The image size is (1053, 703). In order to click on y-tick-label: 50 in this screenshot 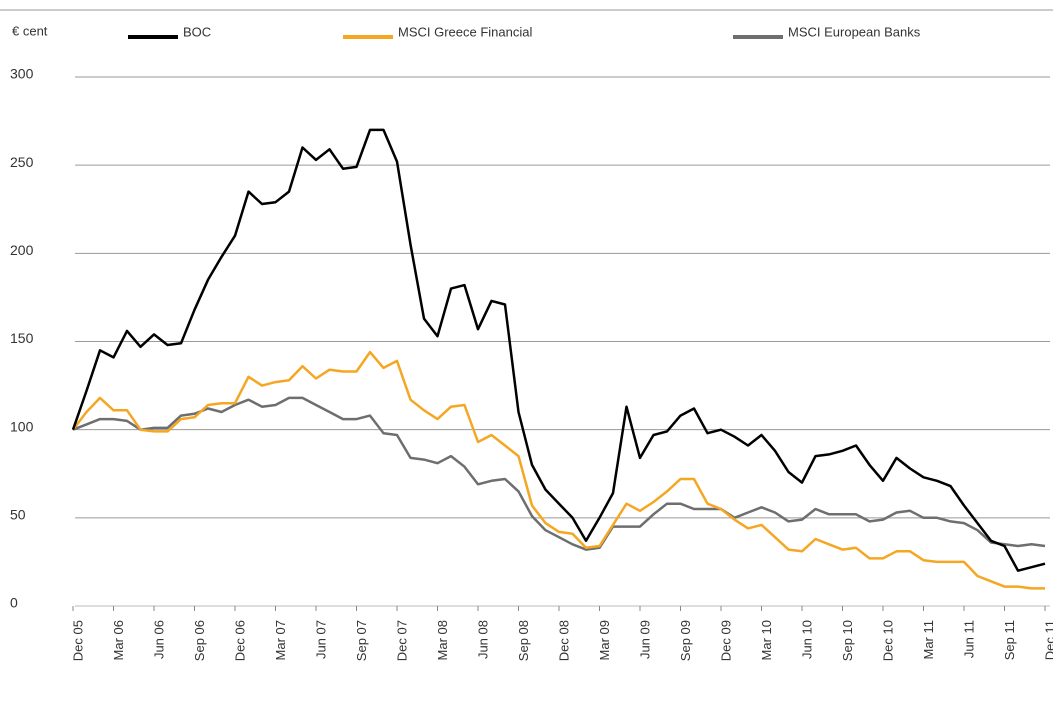, I will do `click(18, 515)`.